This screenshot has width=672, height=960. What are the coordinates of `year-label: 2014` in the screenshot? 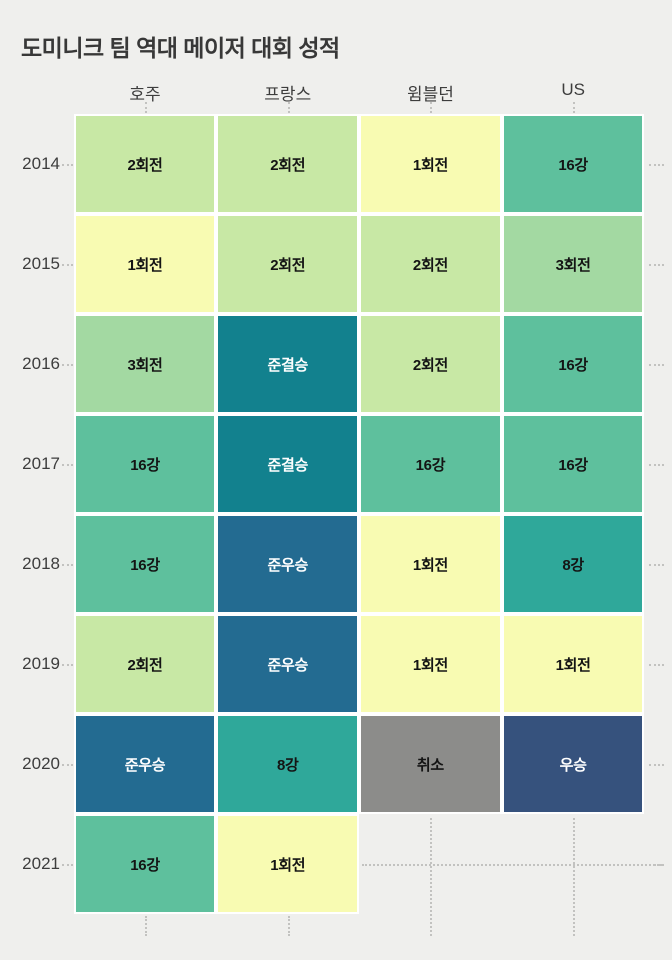 It's located at (41, 163).